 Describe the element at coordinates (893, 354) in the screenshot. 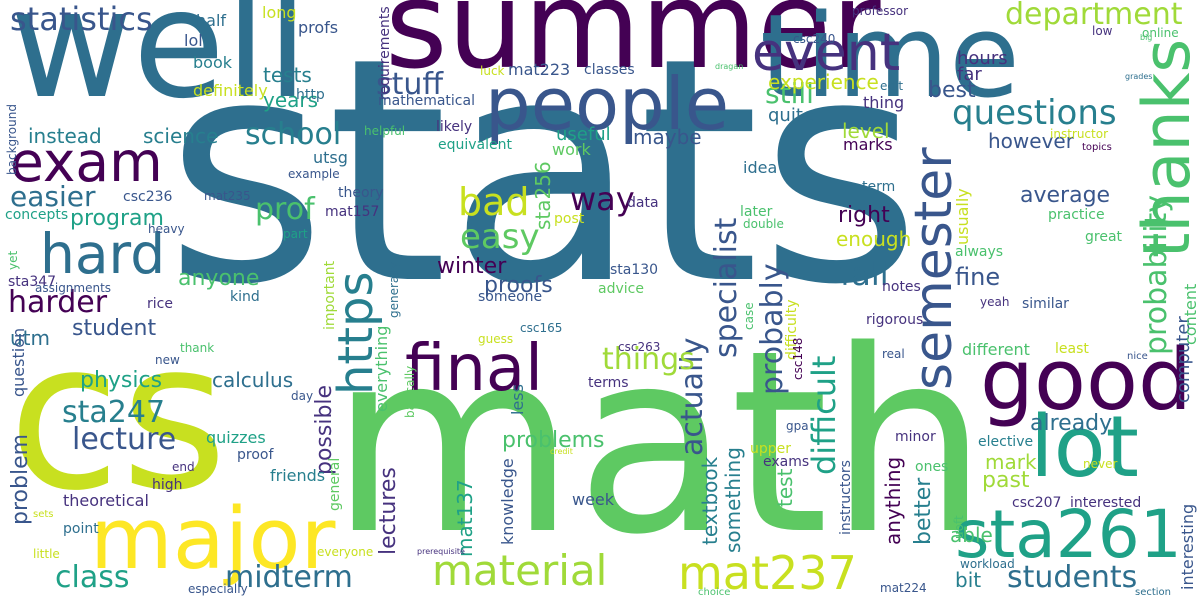

I see `word-real: real` at that location.